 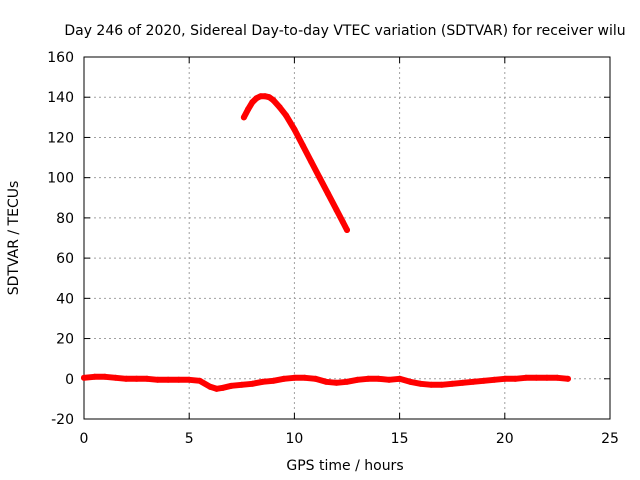 What do you see at coordinates (14, 238) in the screenshot?
I see `y-axis-label: SDTVAR / TECUs` at bounding box center [14, 238].